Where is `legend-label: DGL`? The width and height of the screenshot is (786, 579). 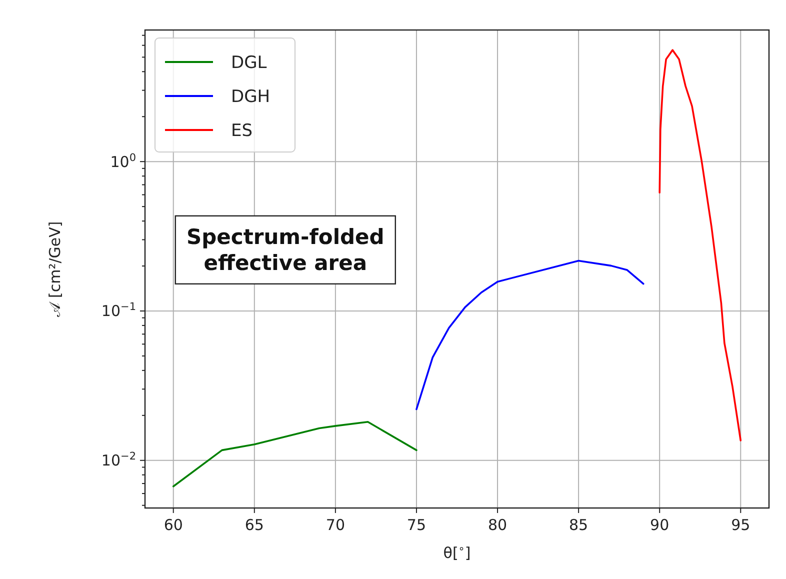 legend-label: DGL is located at coordinates (249, 62).